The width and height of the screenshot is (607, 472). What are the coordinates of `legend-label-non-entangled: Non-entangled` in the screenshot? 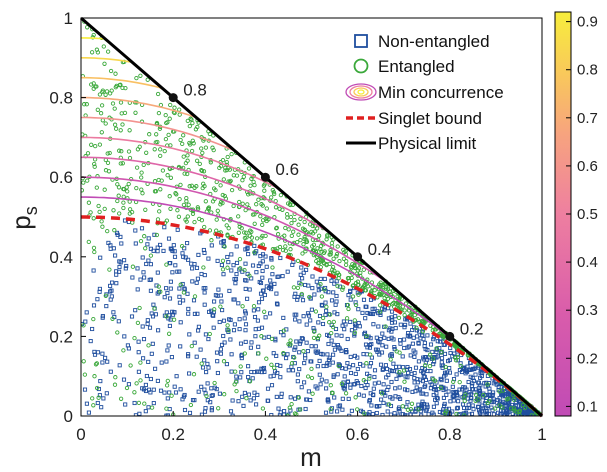 It's located at (434, 41).